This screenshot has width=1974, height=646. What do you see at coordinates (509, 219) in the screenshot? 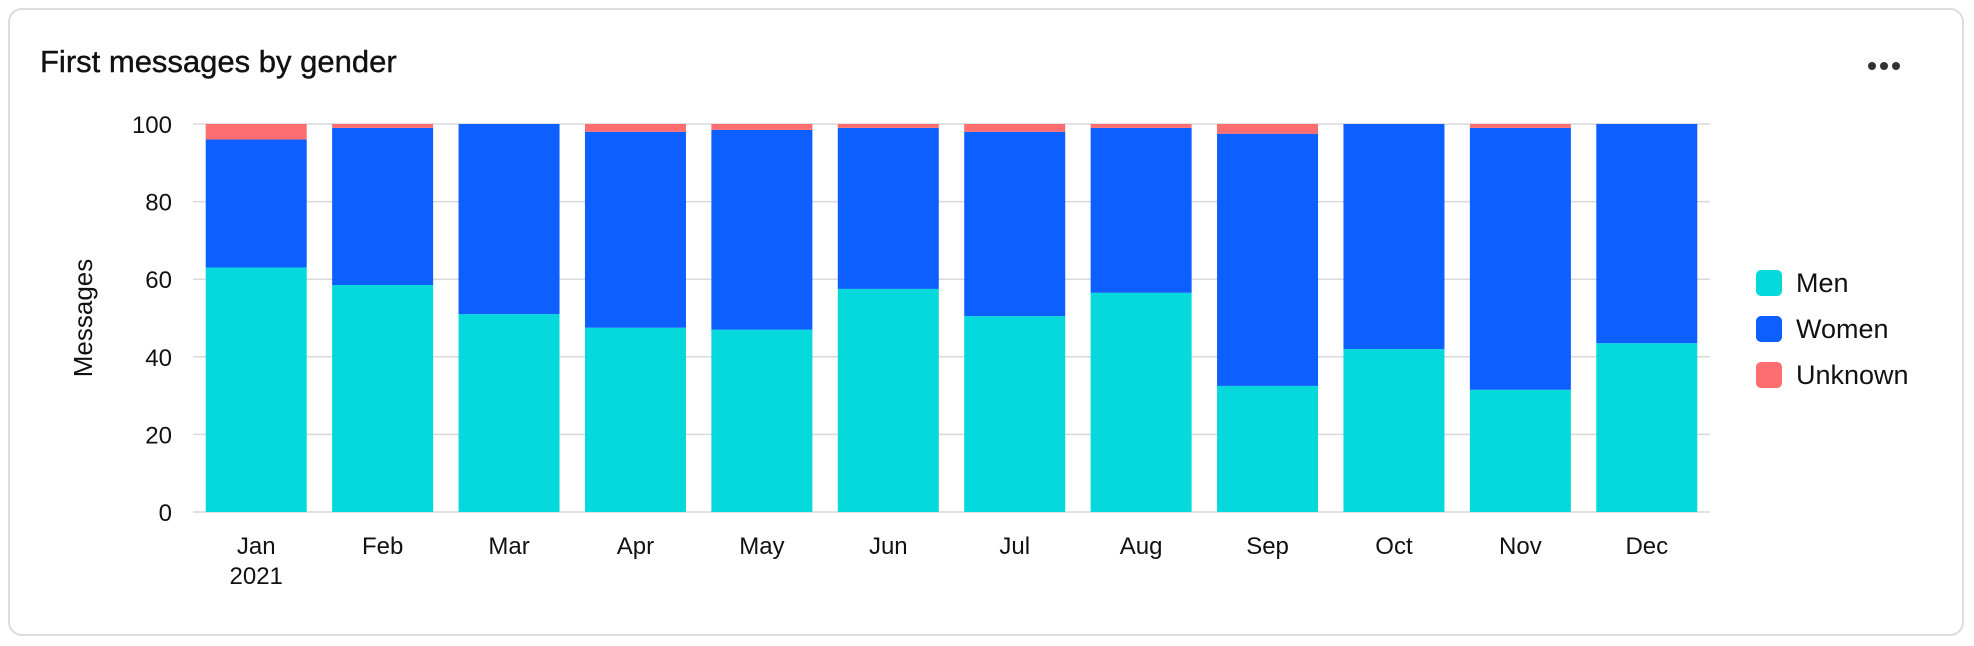
I see `bar-mar-women` at bounding box center [509, 219].